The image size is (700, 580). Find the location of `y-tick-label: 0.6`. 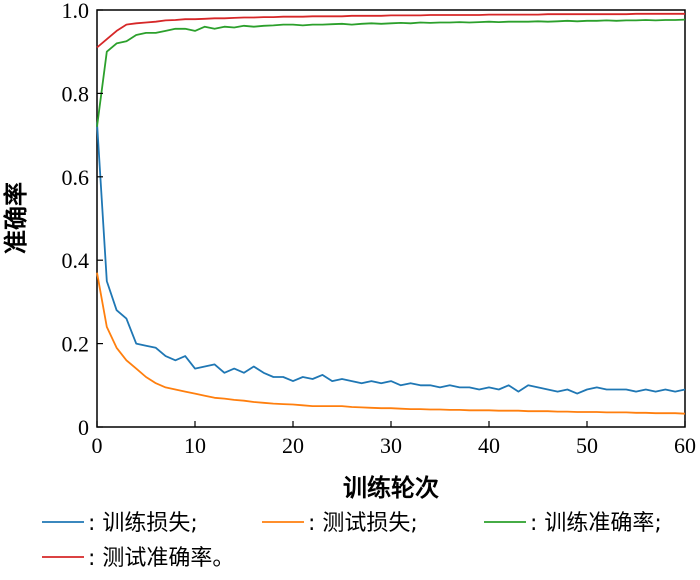

y-tick-label: 0.6 is located at coordinates (76, 177).